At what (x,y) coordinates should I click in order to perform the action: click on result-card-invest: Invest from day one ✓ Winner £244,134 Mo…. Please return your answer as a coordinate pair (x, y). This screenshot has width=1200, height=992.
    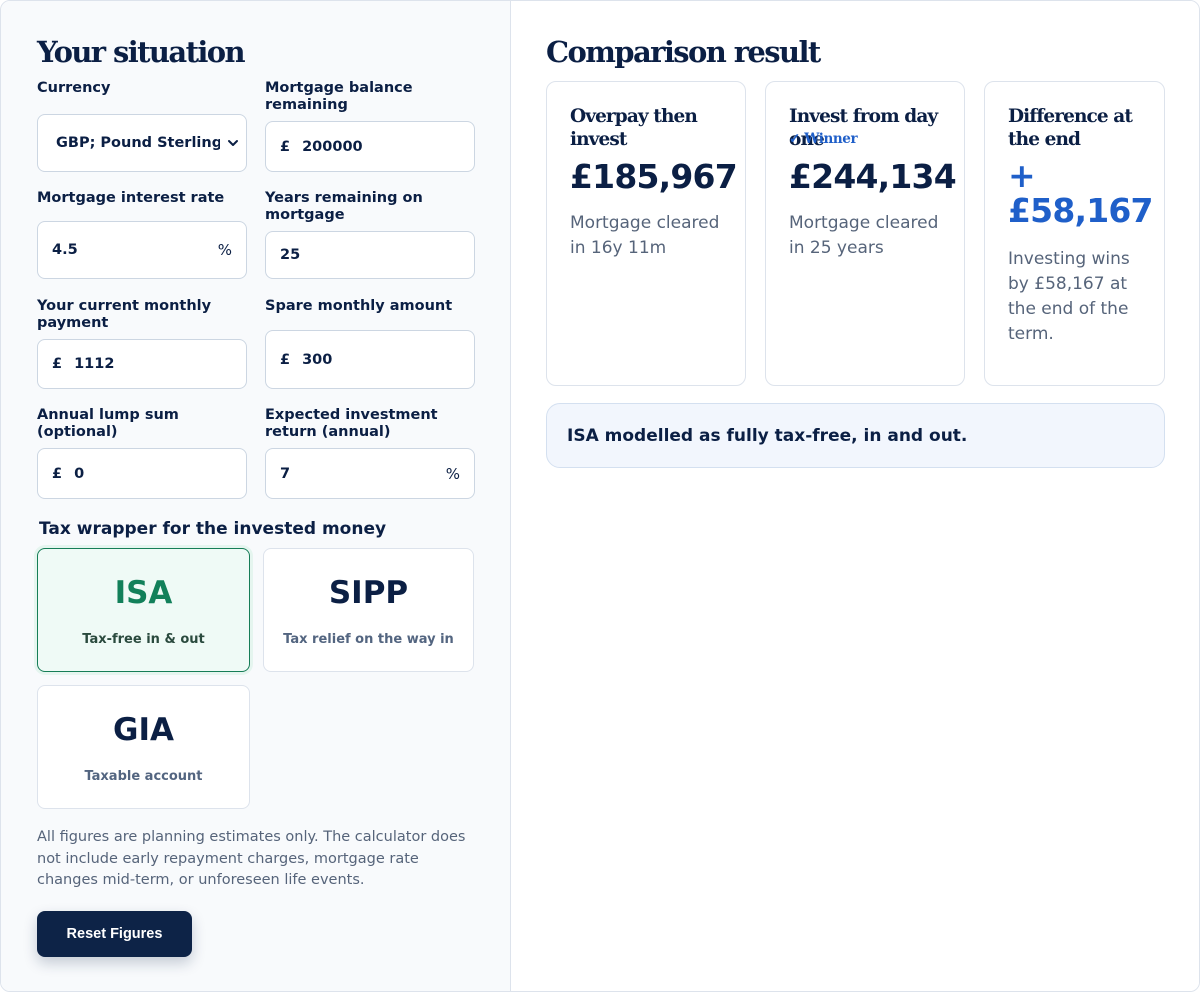
    Looking at the image, I should click on (865, 233).